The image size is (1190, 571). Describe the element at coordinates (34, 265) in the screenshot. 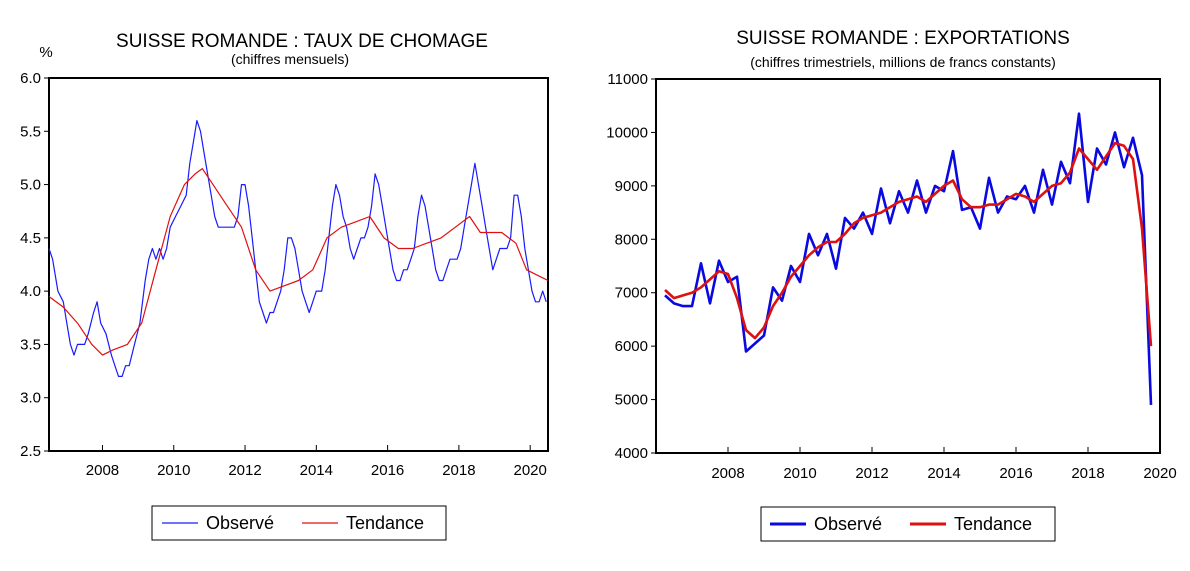

I see `y-axis: 2.5 3.0 3.5 4.0 4.5 5.0 5.5 6.0` at that location.